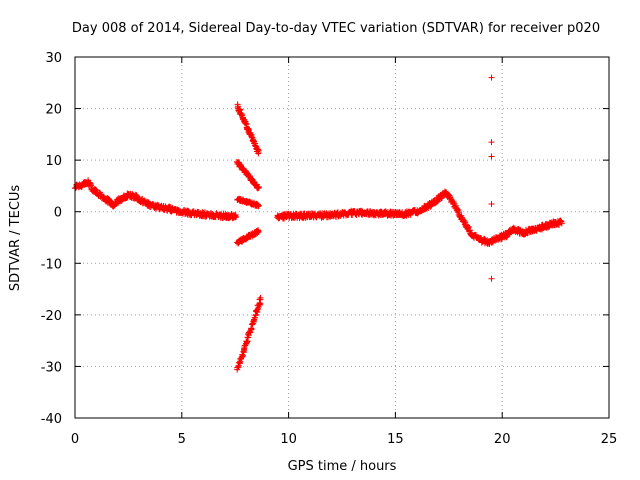 The height and width of the screenshot is (480, 640). What do you see at coordinates (75, 439) in the screenshot?
I see `x-tick-label: 0` at bounding box center [75, 439].